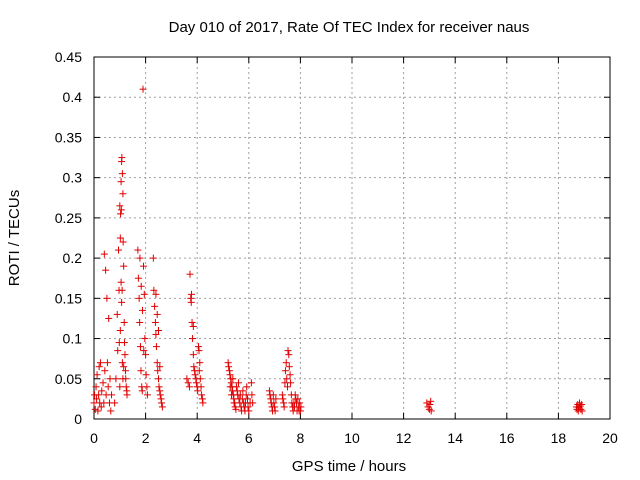 The image size is (640, 480). Describe the element at coordinates (68, 218) in the screenshot. I see `y-tick-label: 0.25` at that location.